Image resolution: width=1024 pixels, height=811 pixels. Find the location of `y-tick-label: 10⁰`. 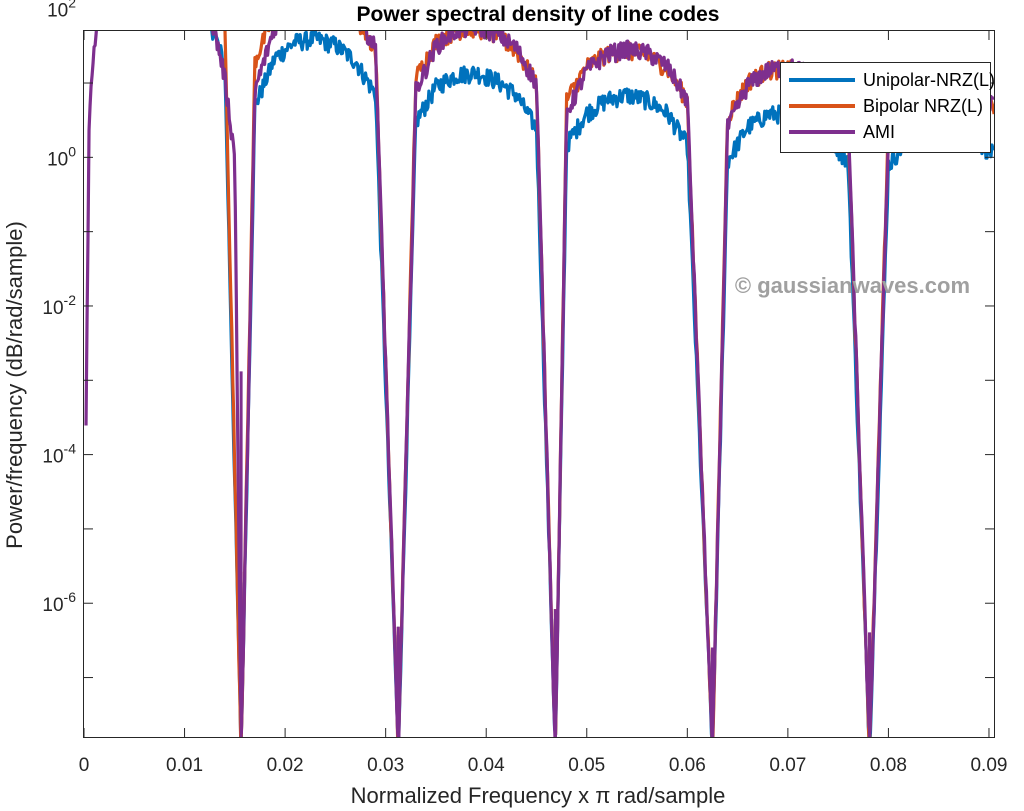

y-tick-label: 10⁰ is located at coordinates (61, 156).